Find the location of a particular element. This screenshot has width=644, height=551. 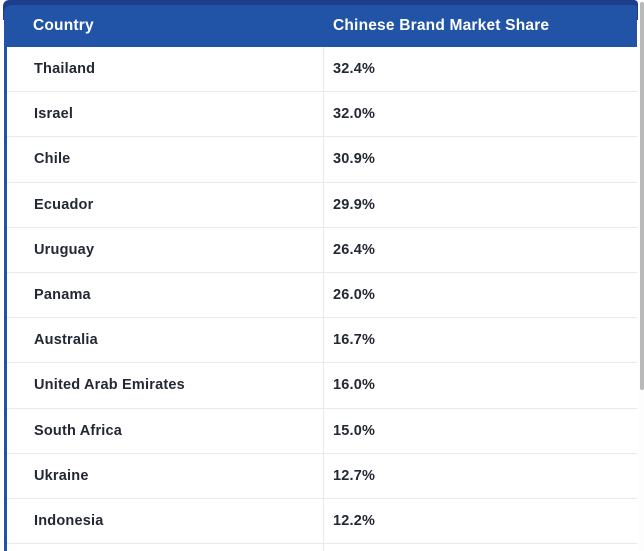

table-row: Chile 30.9% is located at coordinates (322, 160).